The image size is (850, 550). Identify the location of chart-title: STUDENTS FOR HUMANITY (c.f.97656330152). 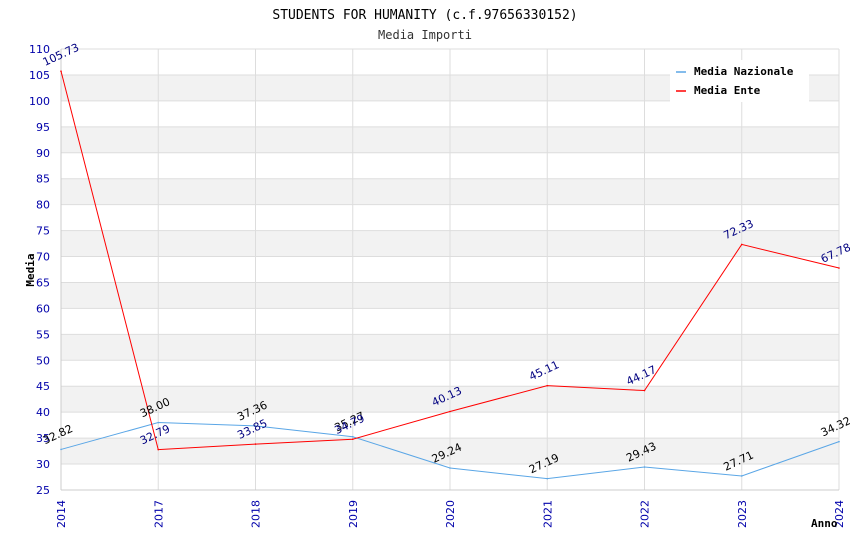
(424, 15).